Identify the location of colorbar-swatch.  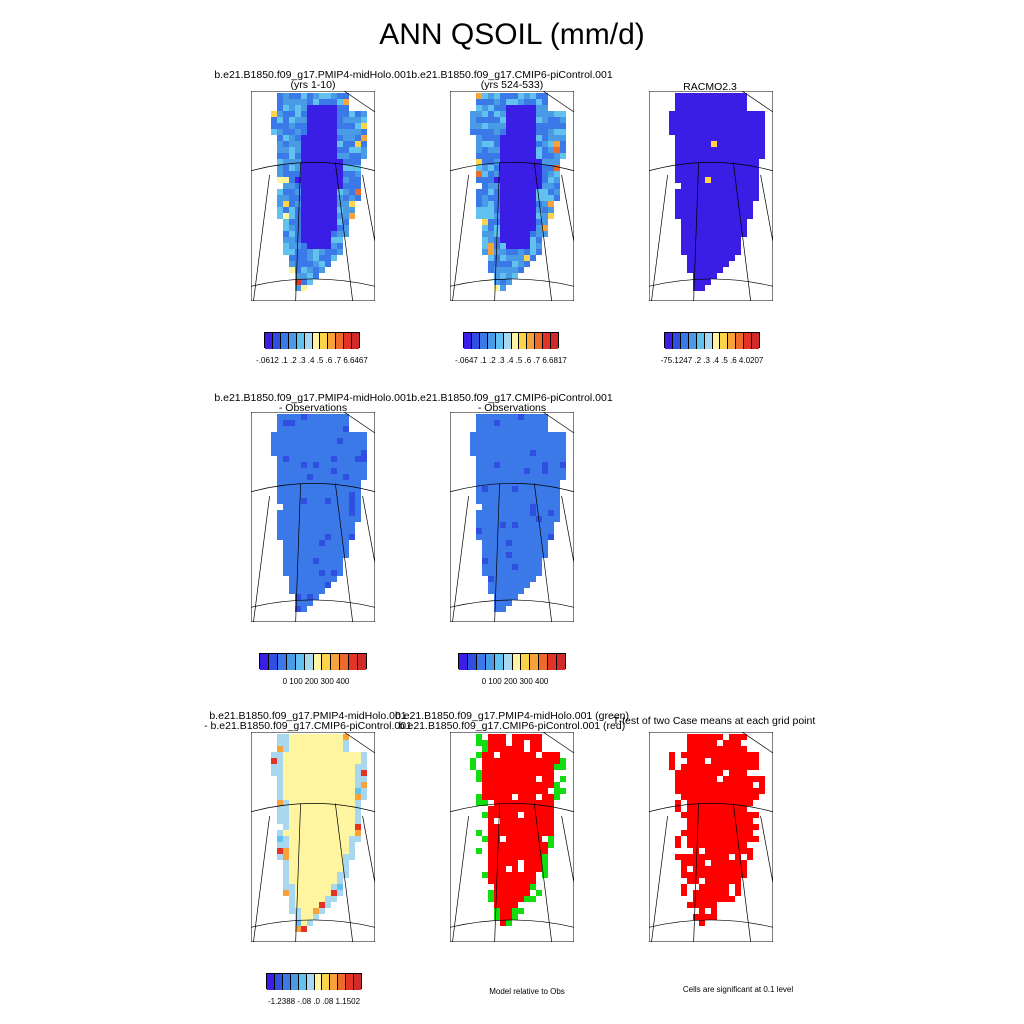
(348, 341).